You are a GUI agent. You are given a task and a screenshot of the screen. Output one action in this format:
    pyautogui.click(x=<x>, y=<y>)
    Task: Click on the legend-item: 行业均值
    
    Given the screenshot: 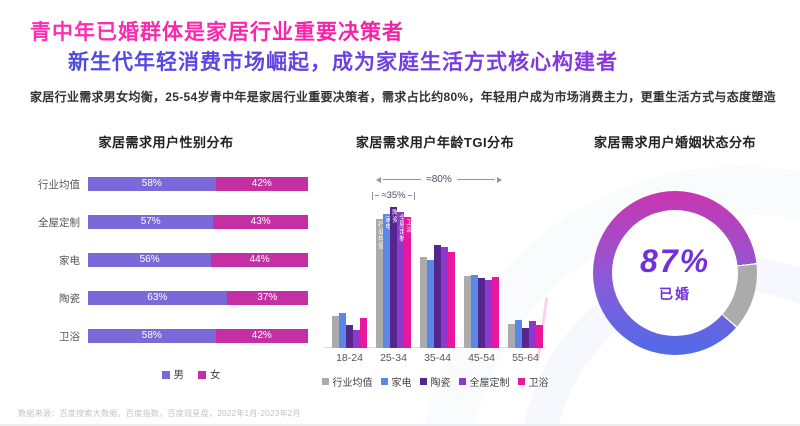 What is the action you would take?
    pyautogui.click(x=347, y=381)
    